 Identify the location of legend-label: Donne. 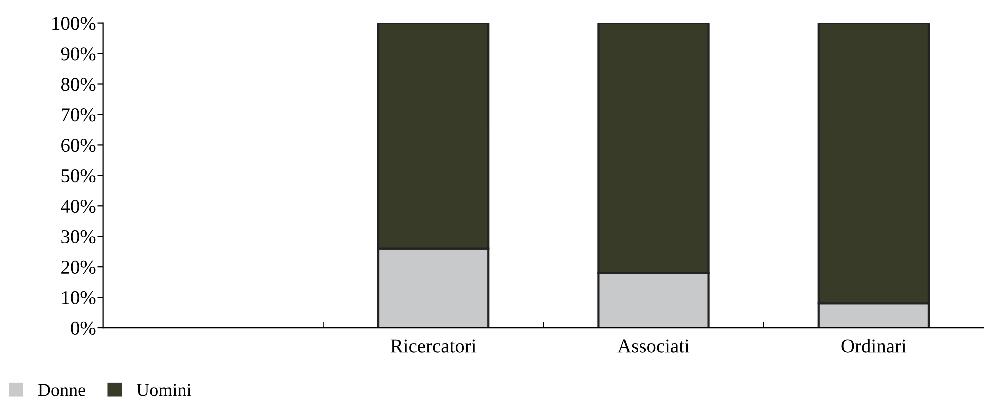
(62, 390).